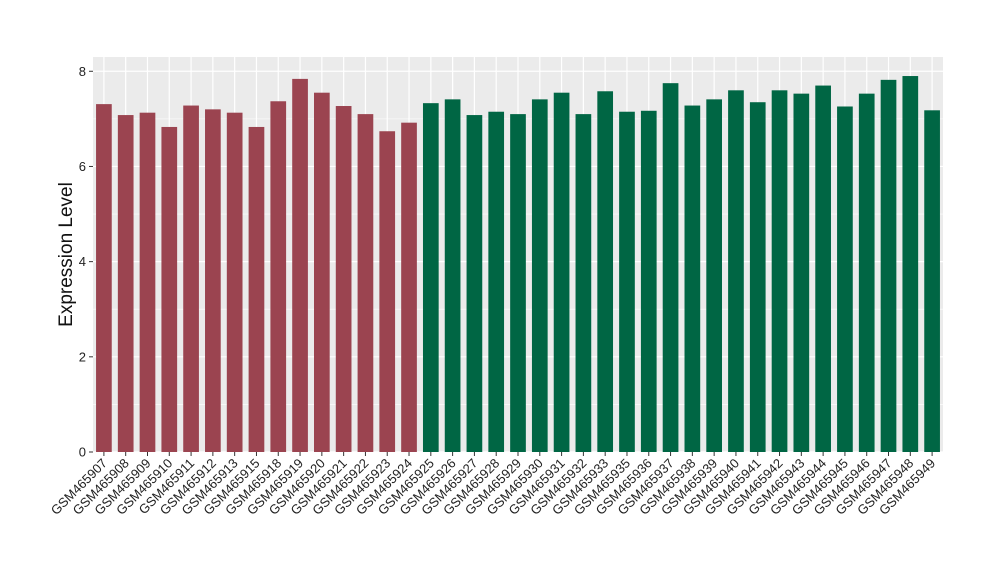 Image resolution: width=1000 pixels, height=580 pixels. What do you see at coordinates (169, 289) in the screenshot?
I see `bar-GSM465910` at bounding box center [169, 289].